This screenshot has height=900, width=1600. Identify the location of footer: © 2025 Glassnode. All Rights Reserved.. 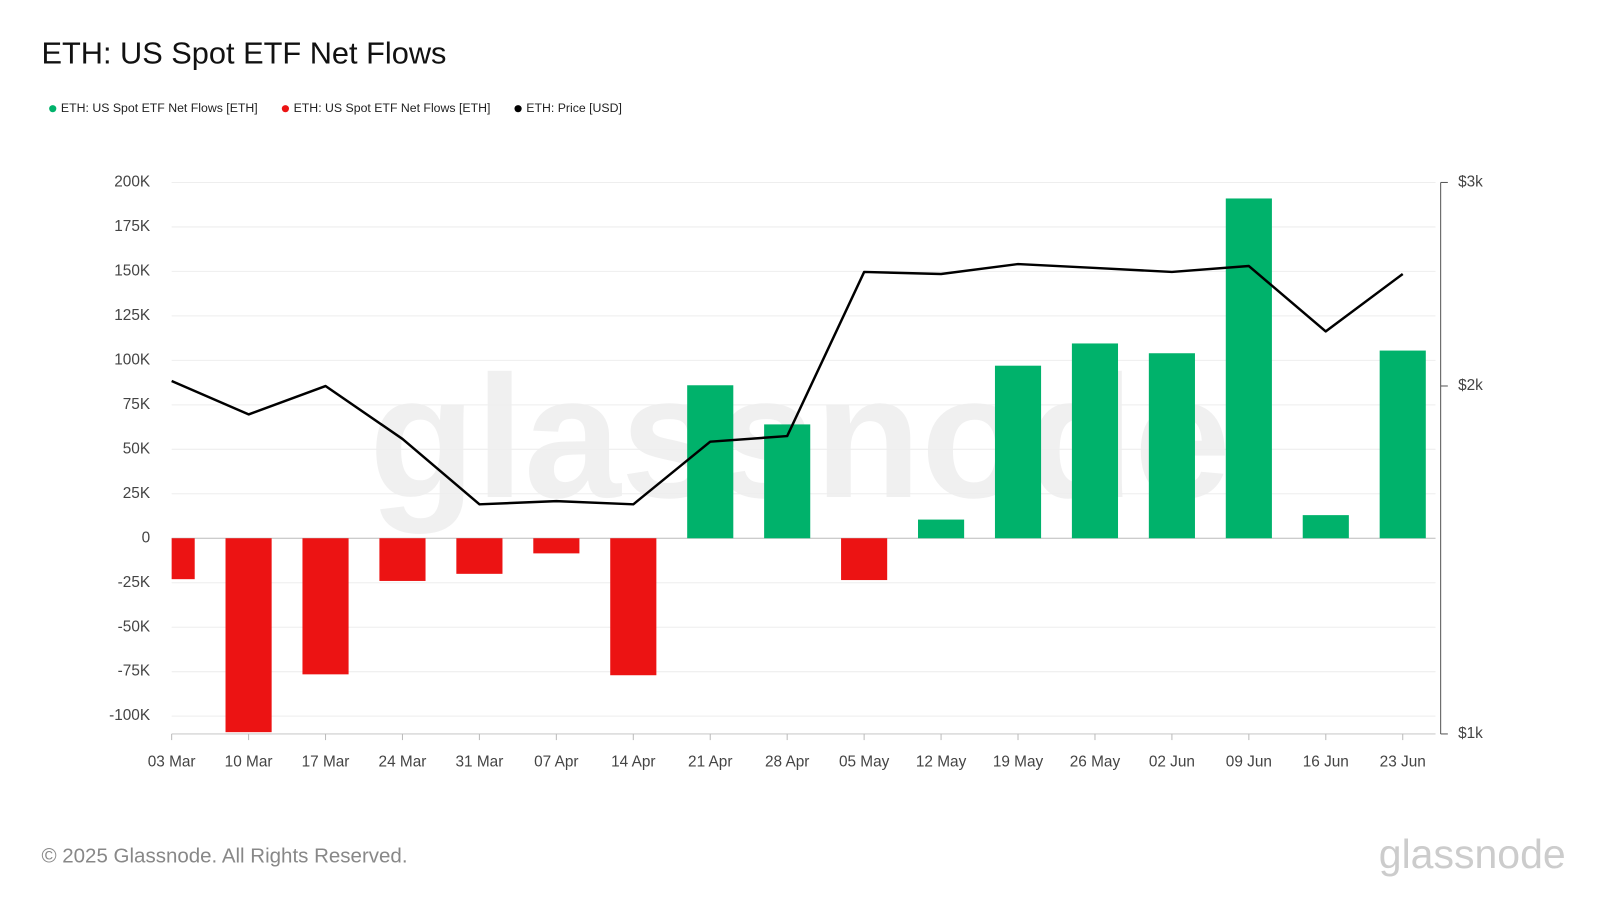
(224, 855).